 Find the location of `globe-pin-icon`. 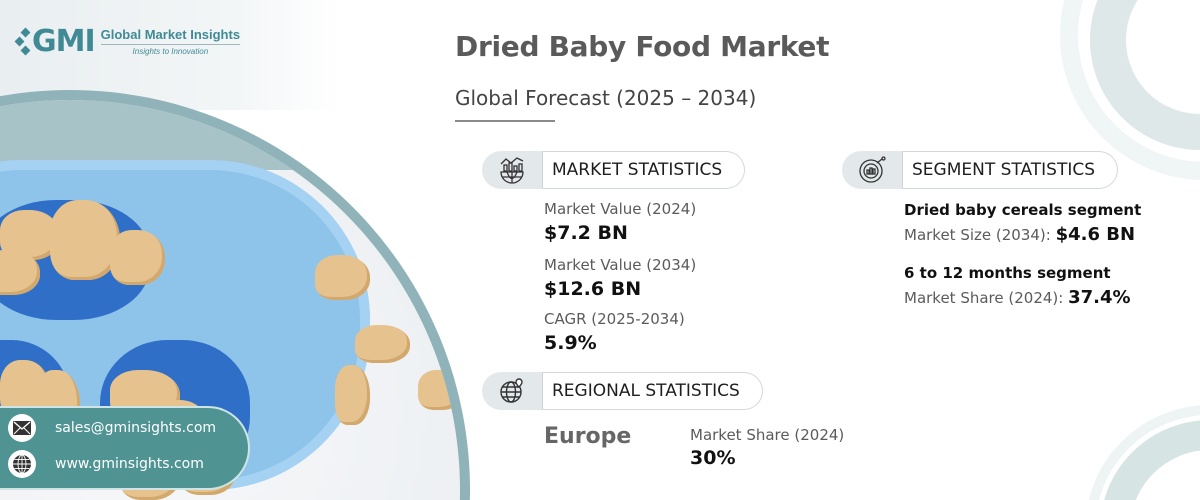

globe-pin-icon is located at coordinates (512, 391).